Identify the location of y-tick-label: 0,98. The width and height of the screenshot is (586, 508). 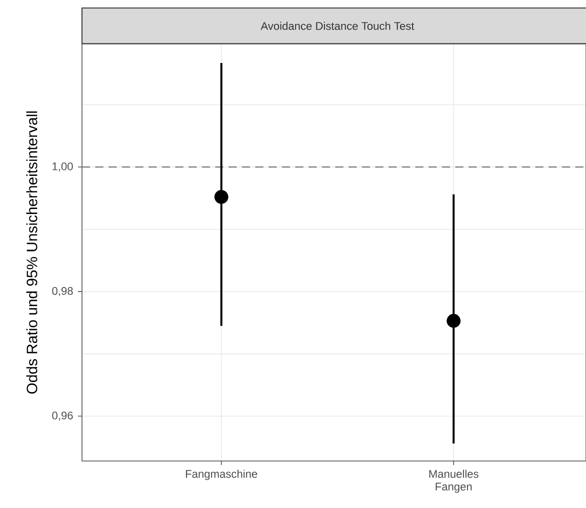
(62, 291).